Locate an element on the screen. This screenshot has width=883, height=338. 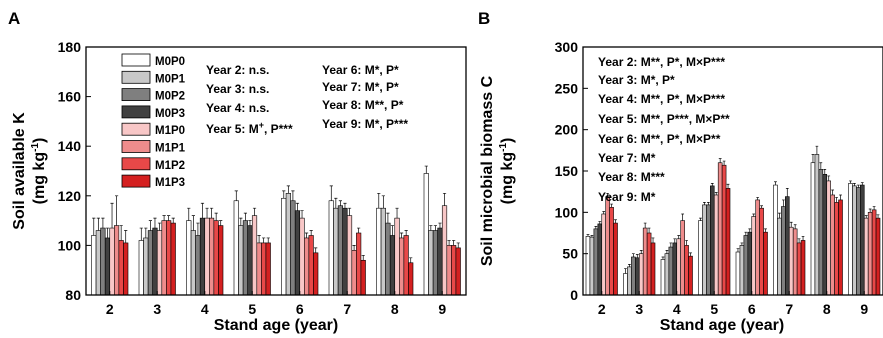
legend-label-m1p0: M1P0 is located at coordinates (170, 131).